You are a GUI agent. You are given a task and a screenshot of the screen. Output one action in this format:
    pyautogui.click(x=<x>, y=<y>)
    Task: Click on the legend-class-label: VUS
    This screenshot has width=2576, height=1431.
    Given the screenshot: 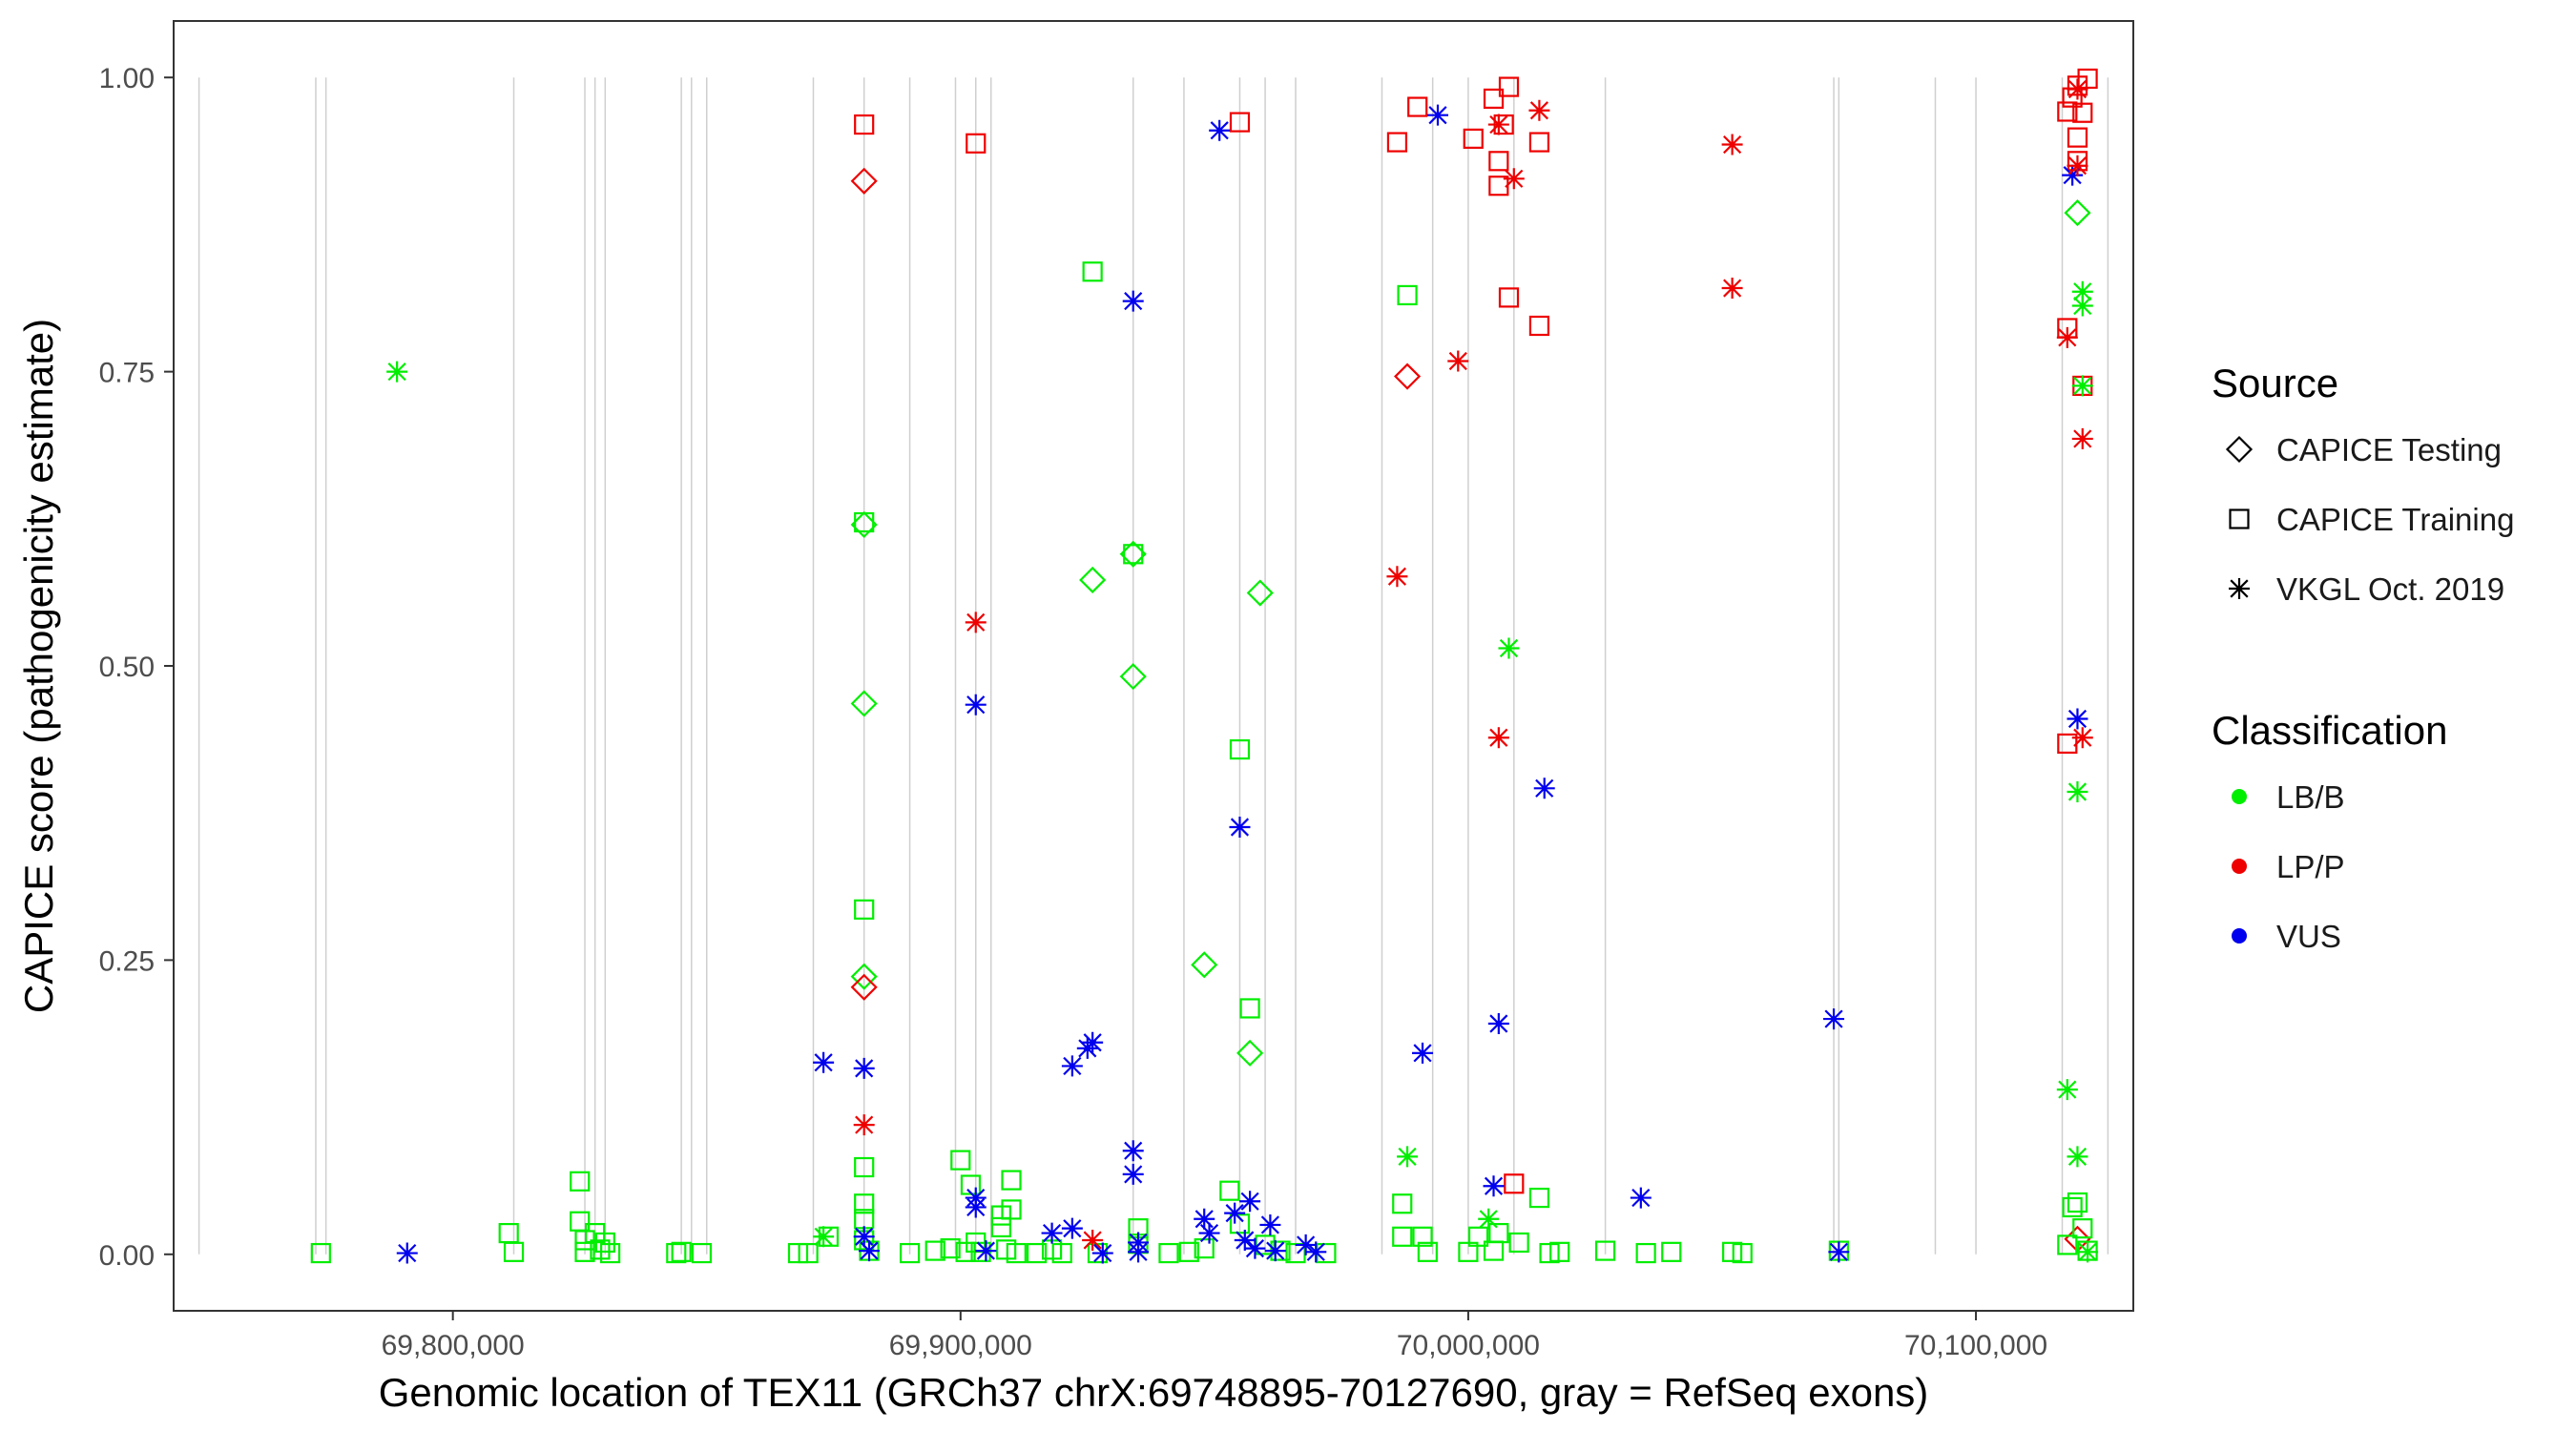 What is the action you would take?
    pyautogui.click(x=2308, y=936)
    